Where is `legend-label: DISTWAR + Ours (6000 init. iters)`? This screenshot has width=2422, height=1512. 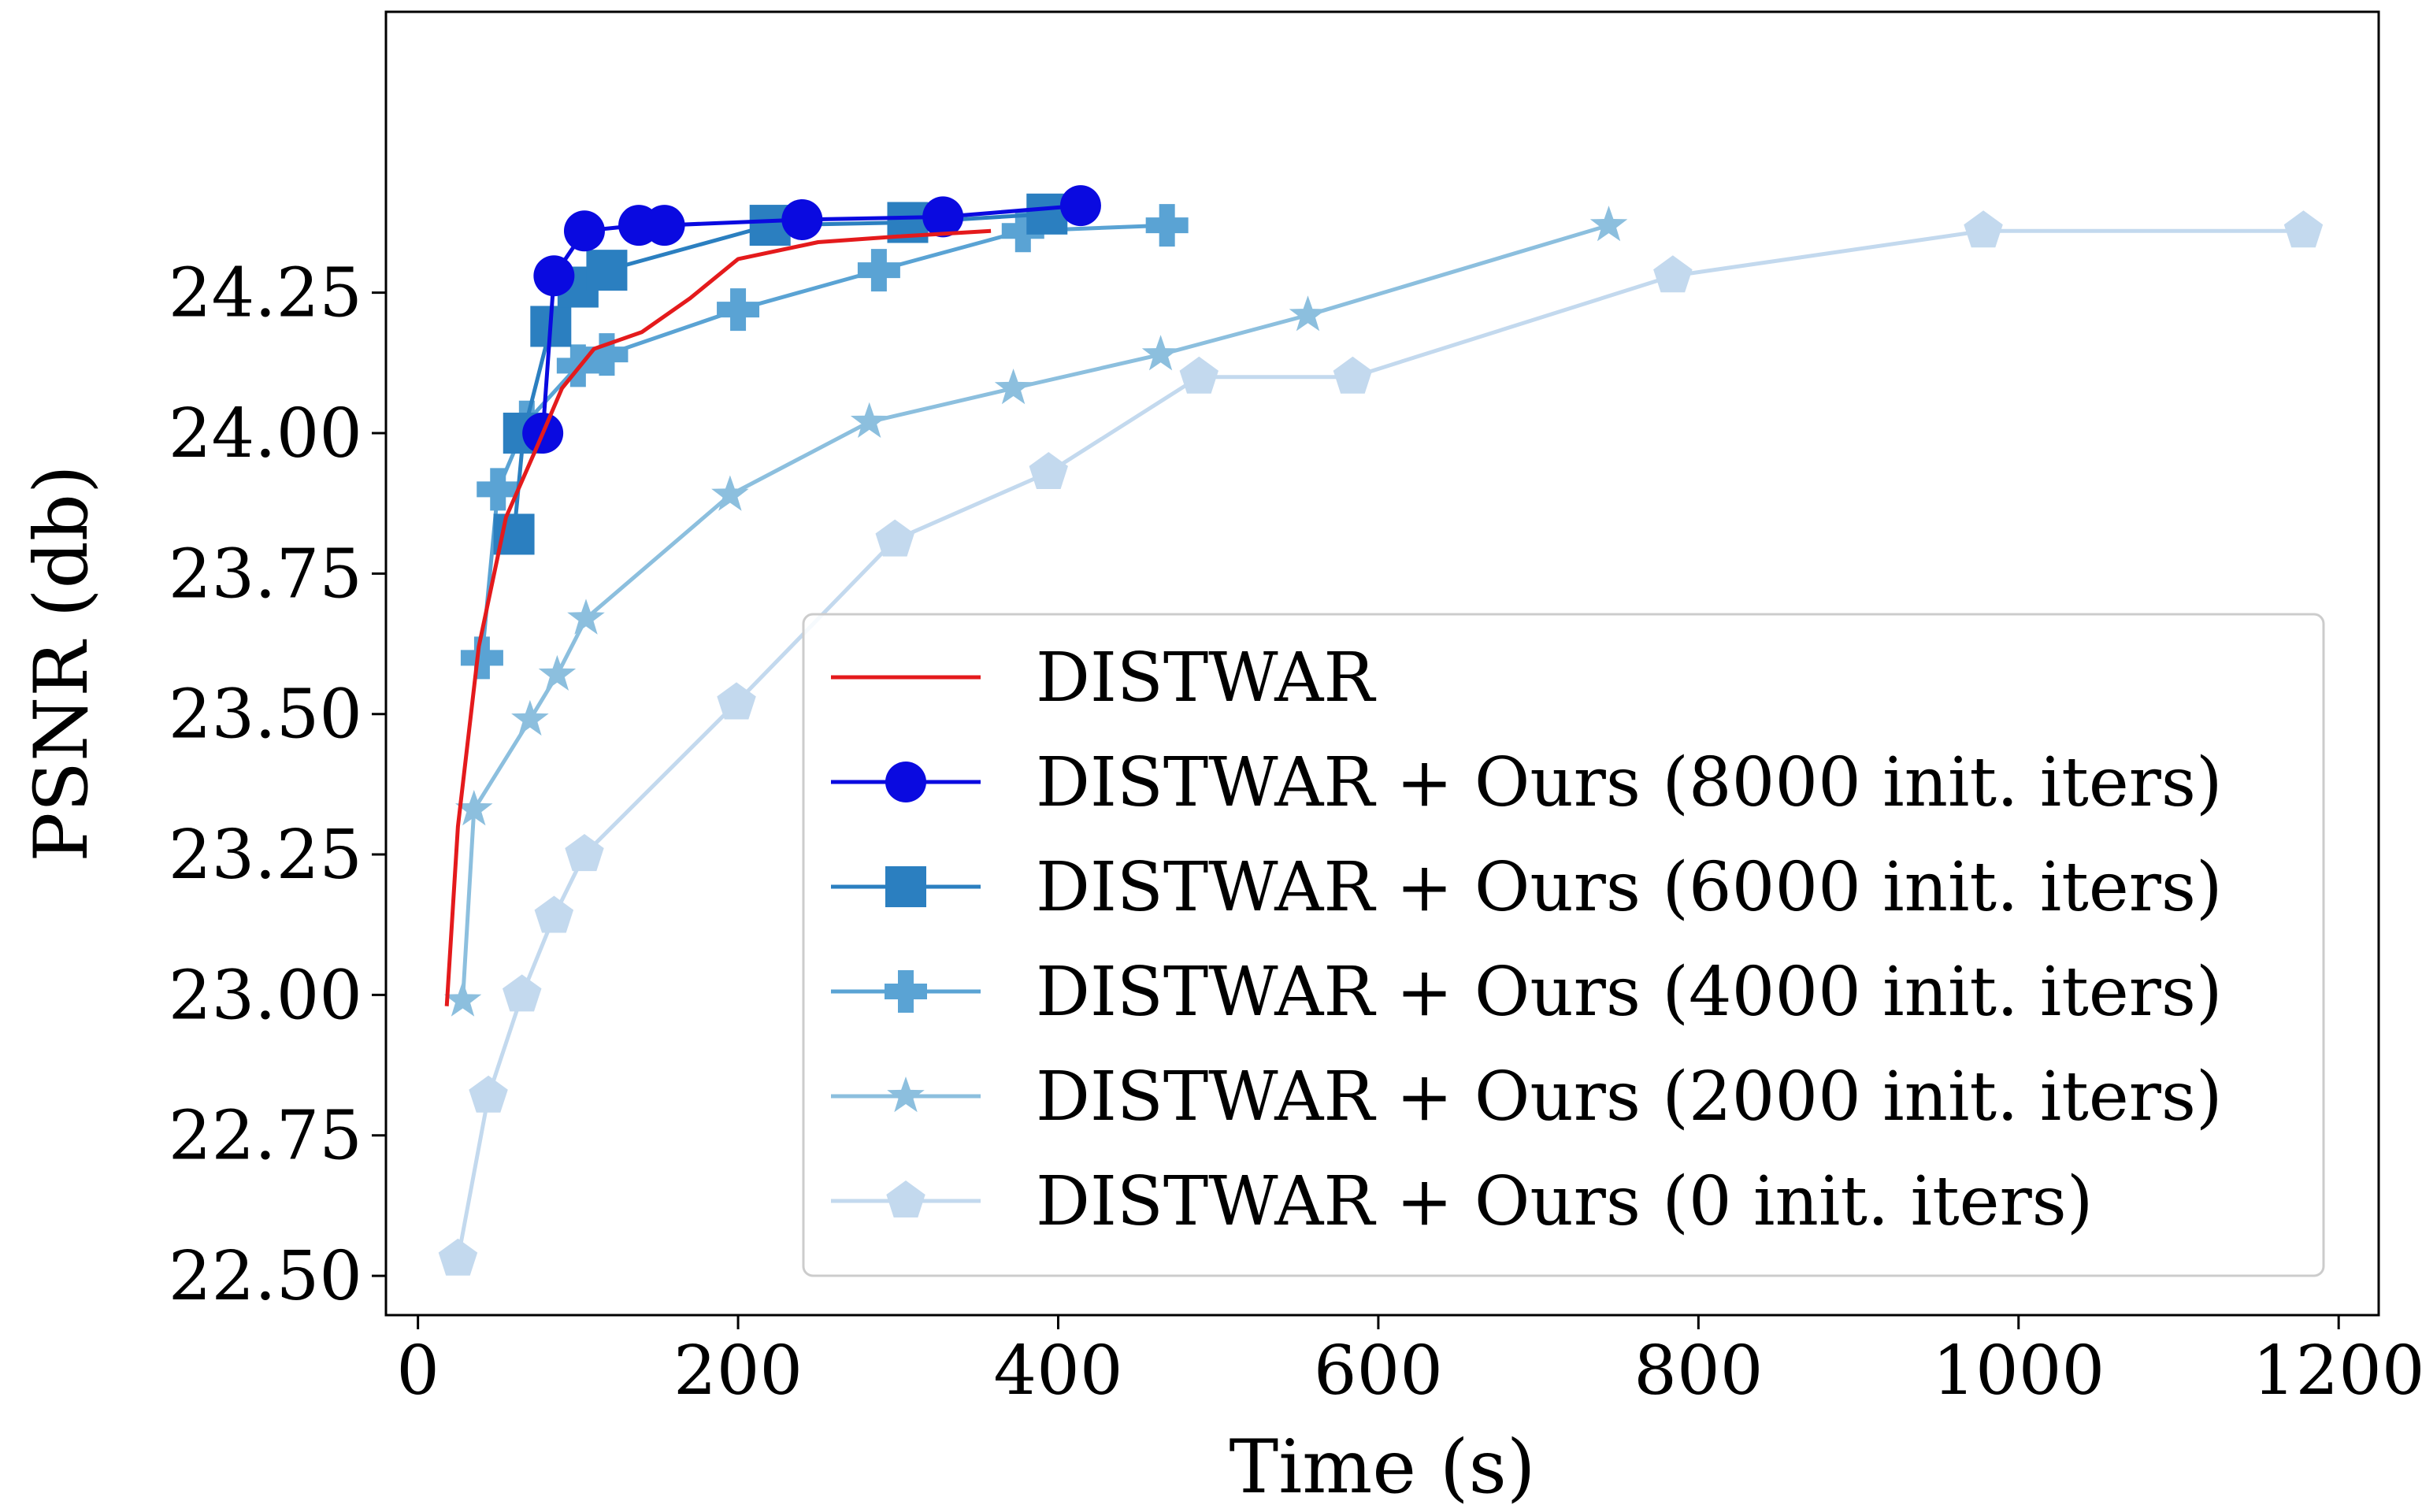 legend-label: DISTWAR + Ours (6000 init. iters) is located at coordinates (1629, 887).